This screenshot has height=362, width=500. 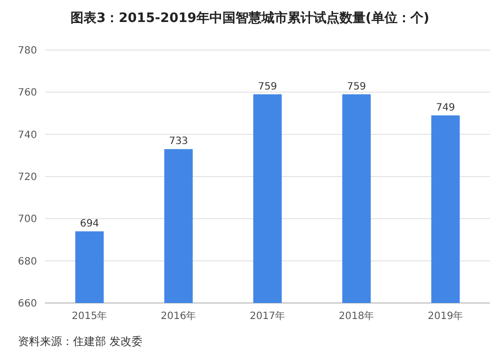 What do you see at coordinates (27, 135) in the screenshot?
I see `y-tick-label: 740` at bounding box center [27, 135].